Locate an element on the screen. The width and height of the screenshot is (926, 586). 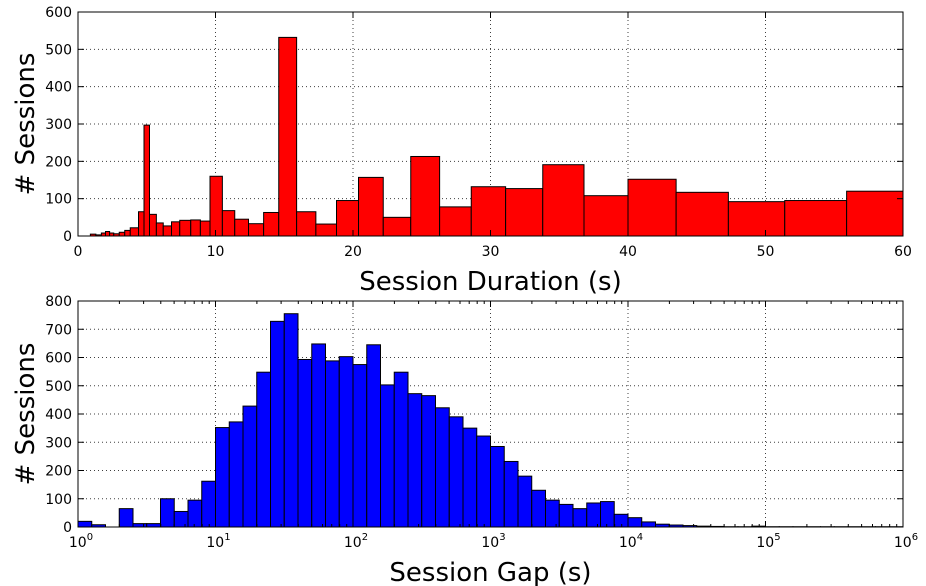
duration-ytick-label: 200 is located at coordinates (58, 162).